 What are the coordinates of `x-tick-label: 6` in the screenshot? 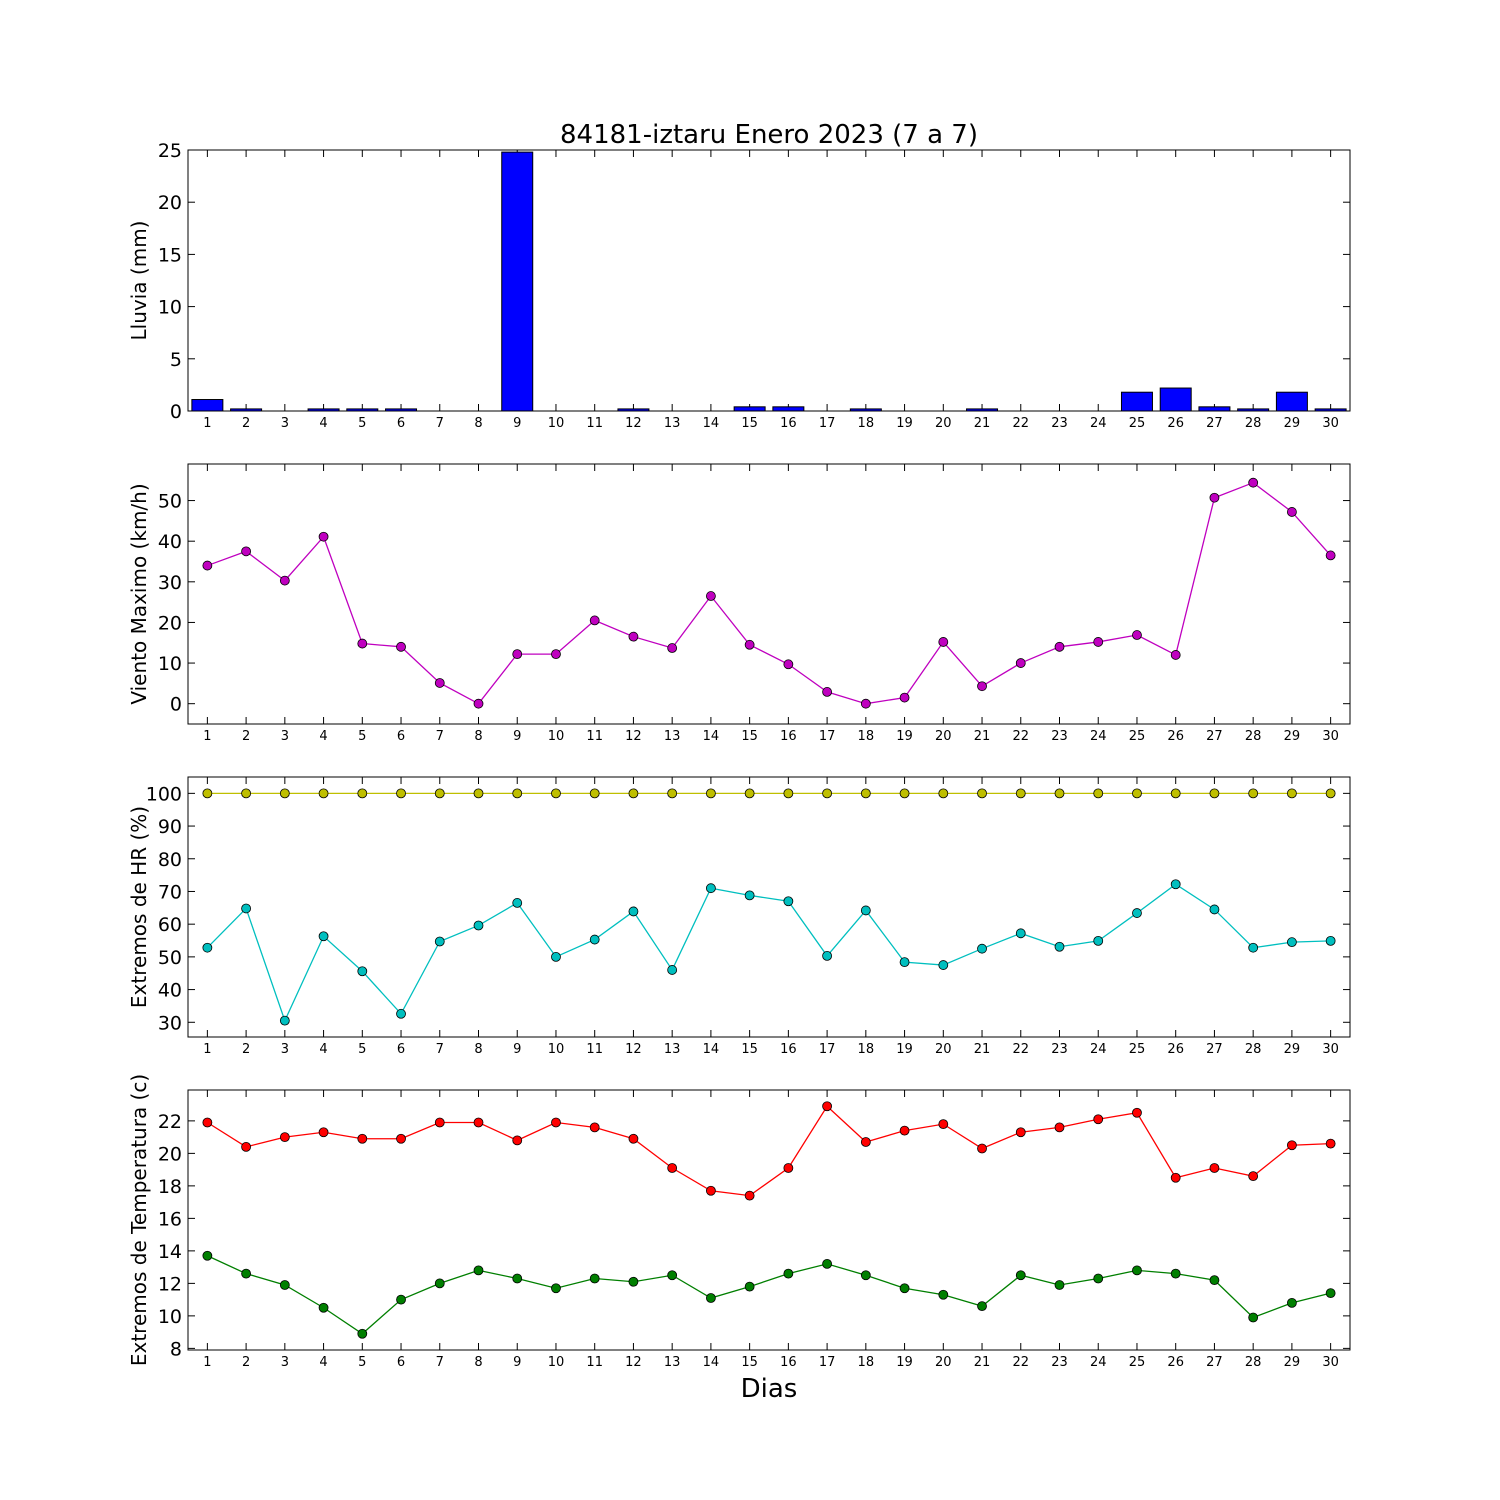 It's located at (401, 423).